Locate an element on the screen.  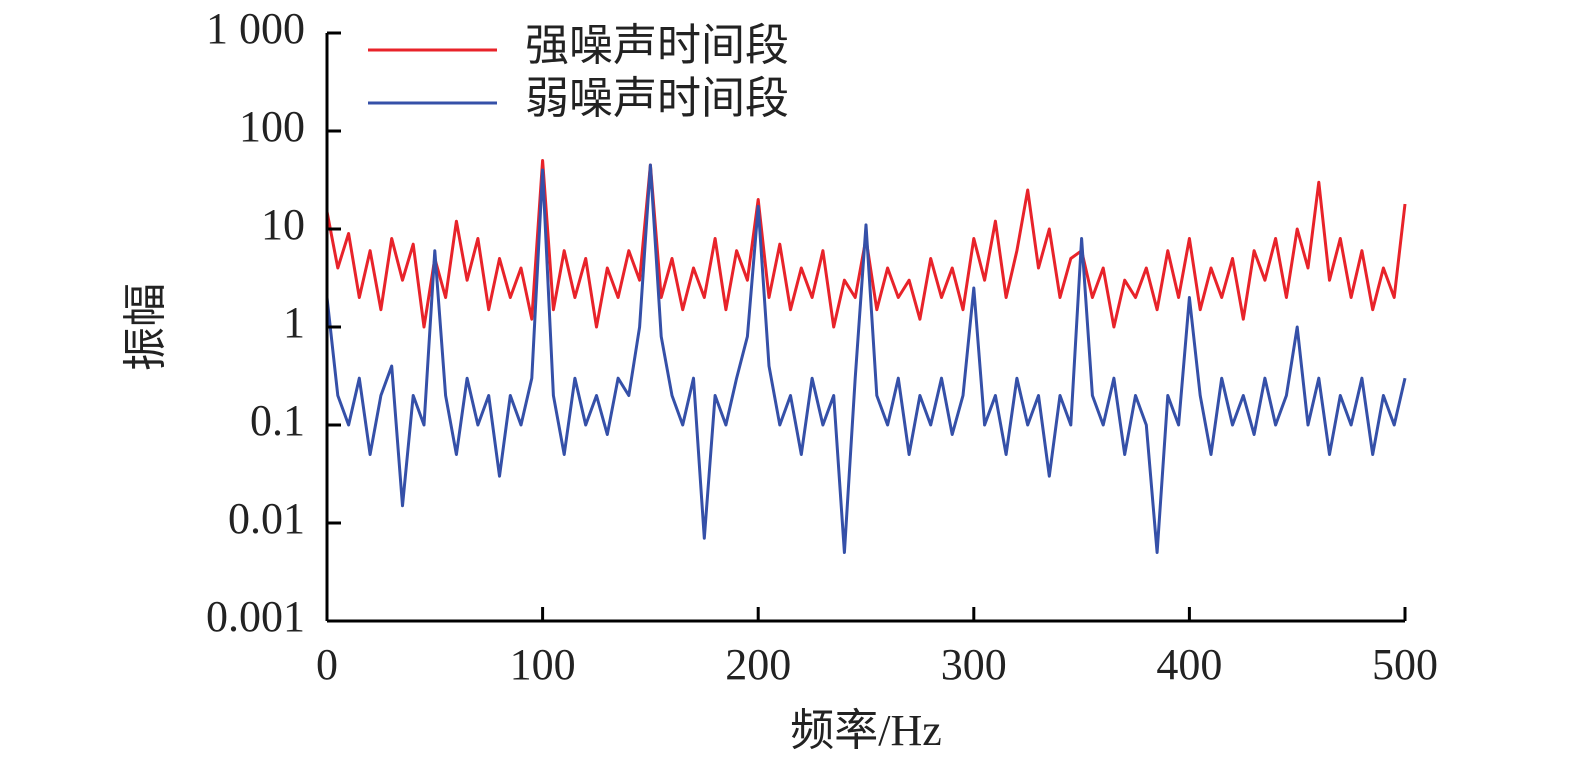
x-tick-label: 100 is located at coordinates (543, 664).